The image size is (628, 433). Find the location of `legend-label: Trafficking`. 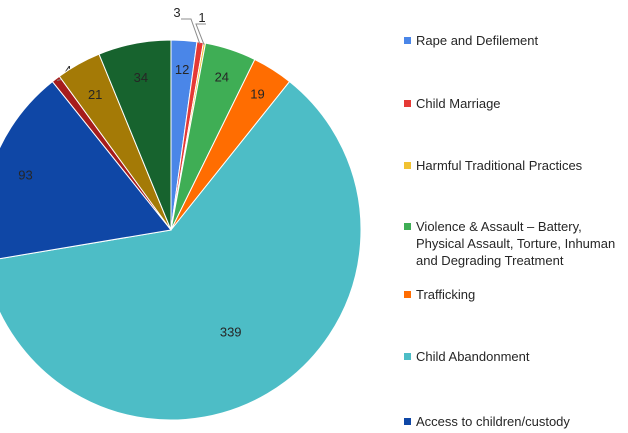

legend-label: Trafficking is located at coordinates (446, 294).